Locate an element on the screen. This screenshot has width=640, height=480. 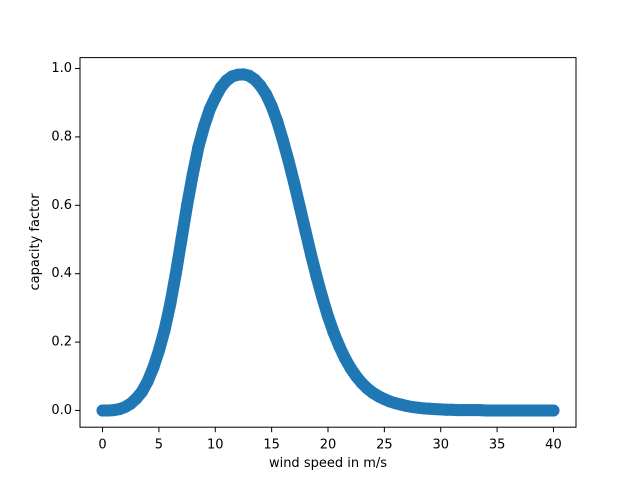
y-tick-label: 0.6 is located at coordinates (61, 205).